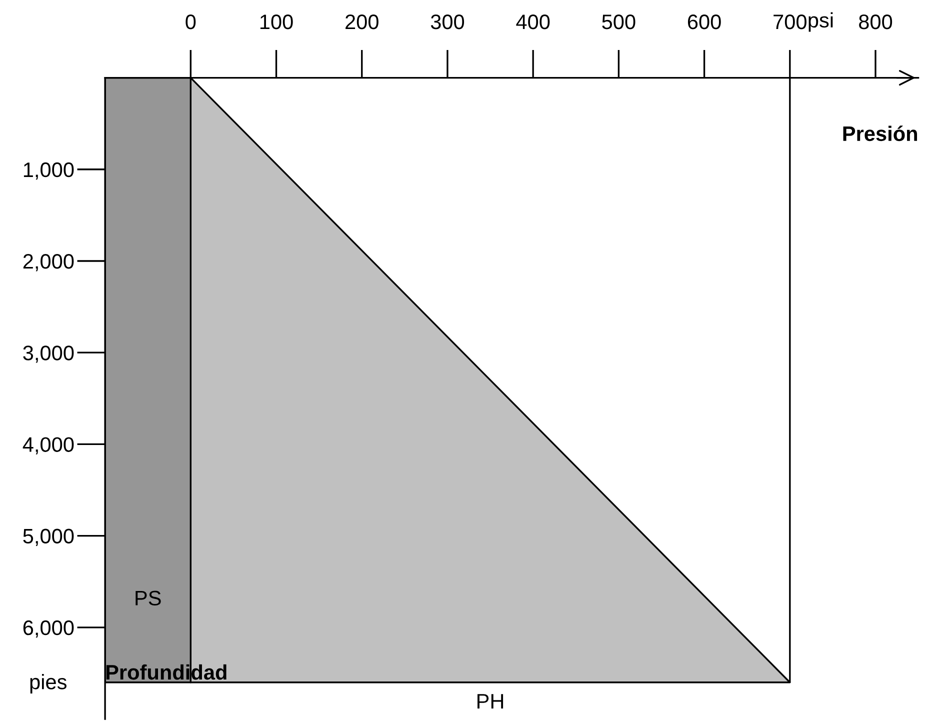 This screenshot has width=938, height=727. What do you see at coordinates (491, 701) in the screenshot?
I see `series-label: PH` at bounding box center [491, 701].